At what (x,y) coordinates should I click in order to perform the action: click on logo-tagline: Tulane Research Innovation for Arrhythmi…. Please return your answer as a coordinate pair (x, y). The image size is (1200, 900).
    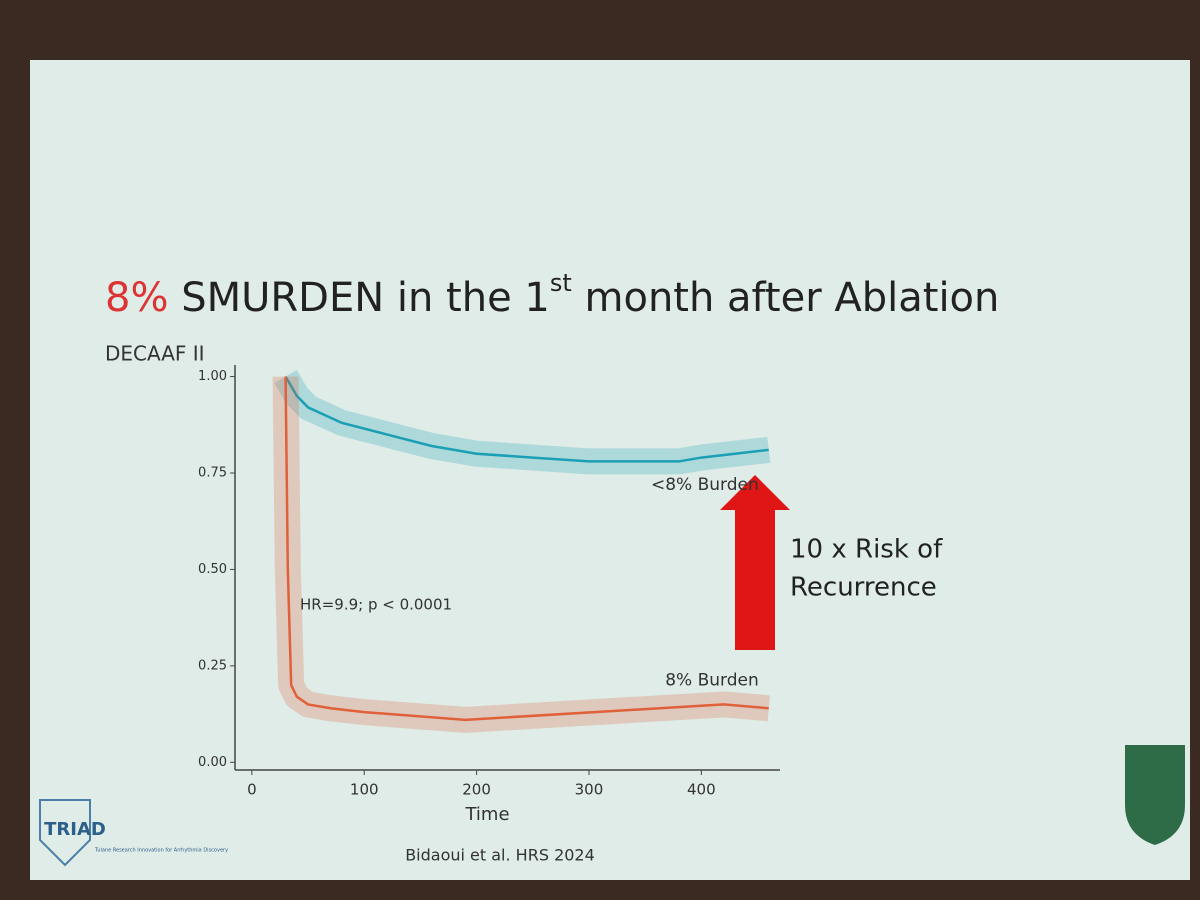
    Looking at the image, I should click on (161, 851).